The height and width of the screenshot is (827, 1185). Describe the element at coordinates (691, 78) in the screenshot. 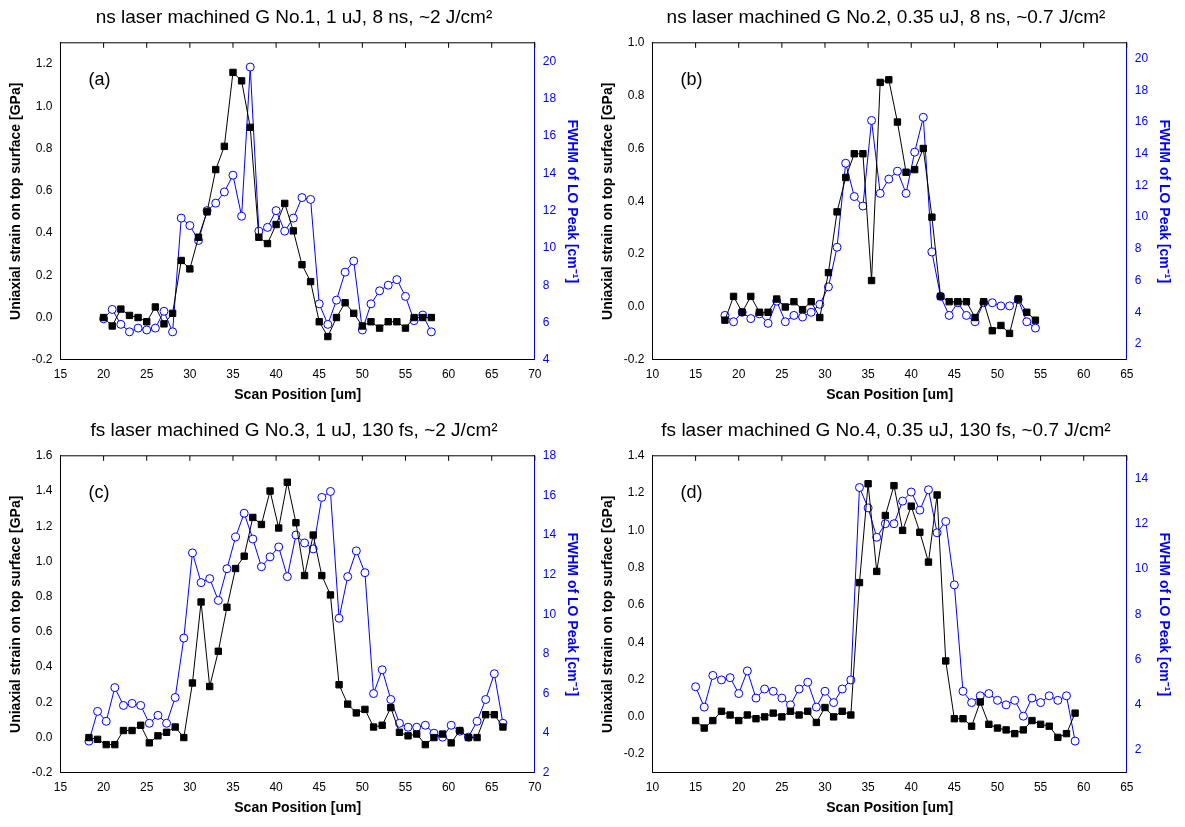

I see `annotation: (b)` at that location.